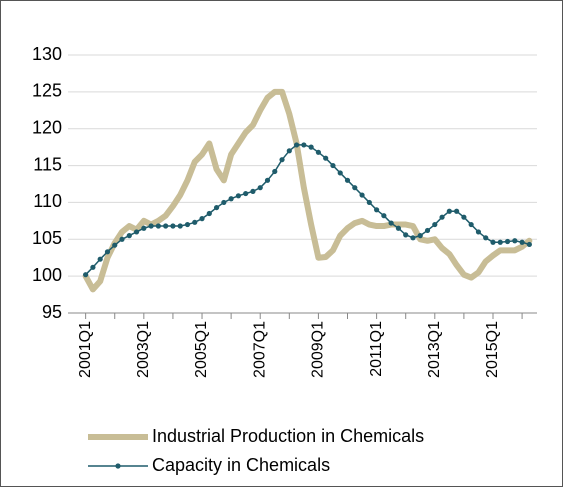 Image resolution: width=563 pixels, height=487 pixels. I want to click on legend-label: Industrial Production in Chemicals, so click(288, 436).